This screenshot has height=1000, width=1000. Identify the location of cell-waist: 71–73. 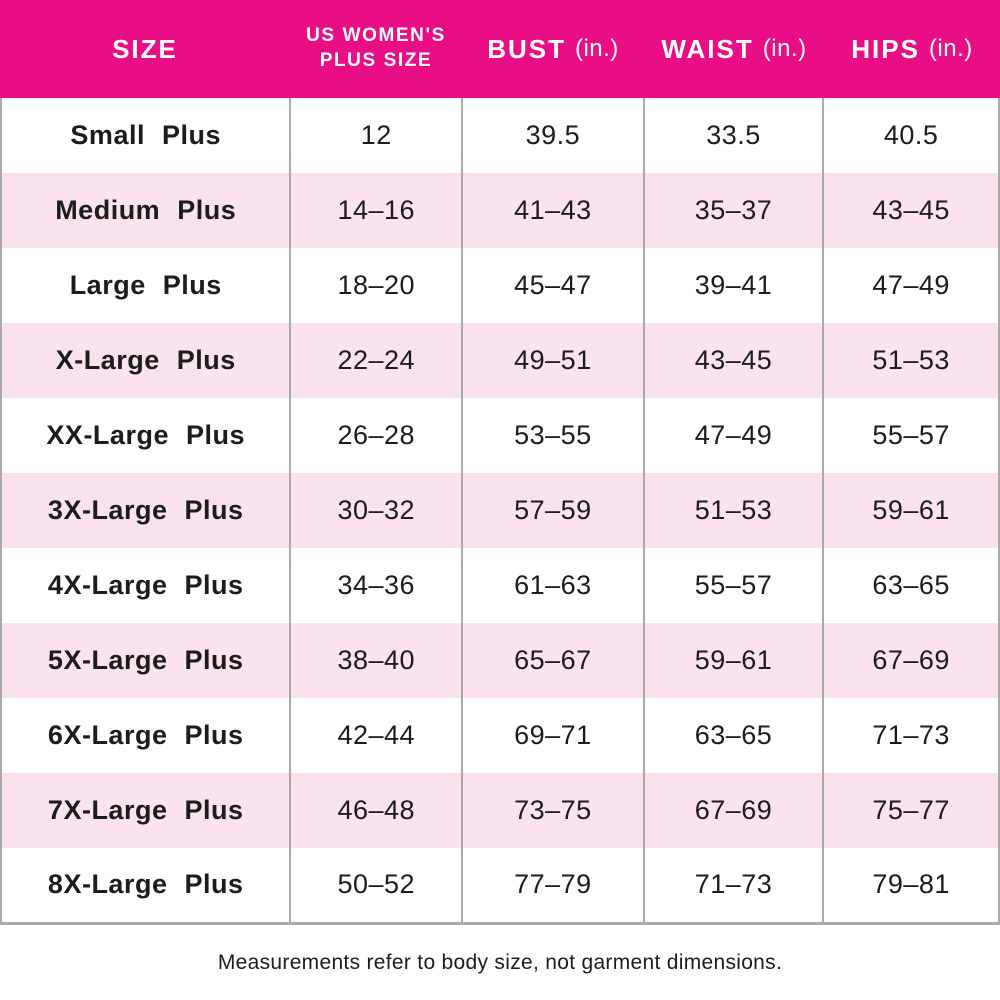
(733, 885).